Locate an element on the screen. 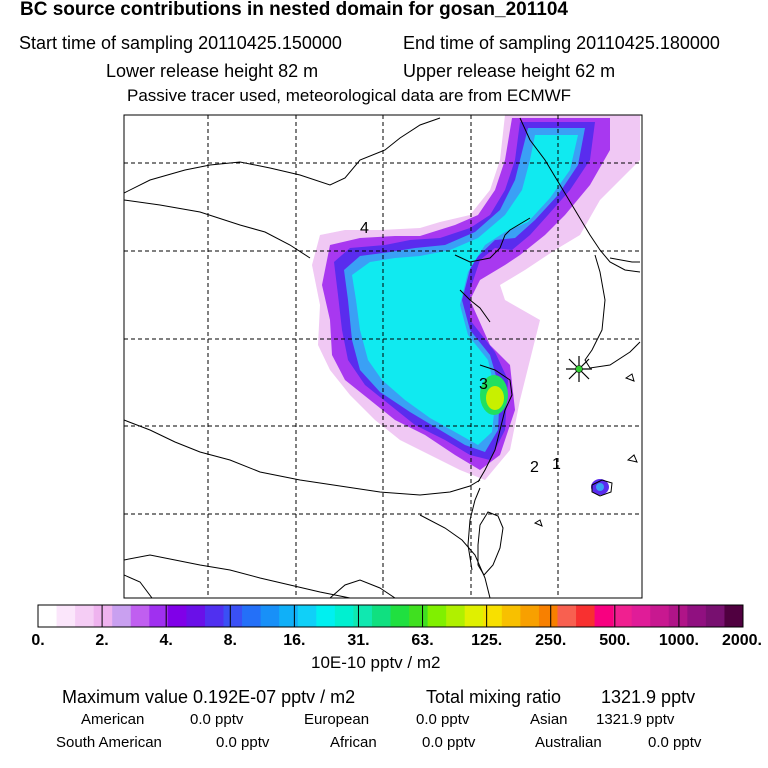 This screenshot has height=768, width=768. plume-cyan is located at coordinates (465, 290).